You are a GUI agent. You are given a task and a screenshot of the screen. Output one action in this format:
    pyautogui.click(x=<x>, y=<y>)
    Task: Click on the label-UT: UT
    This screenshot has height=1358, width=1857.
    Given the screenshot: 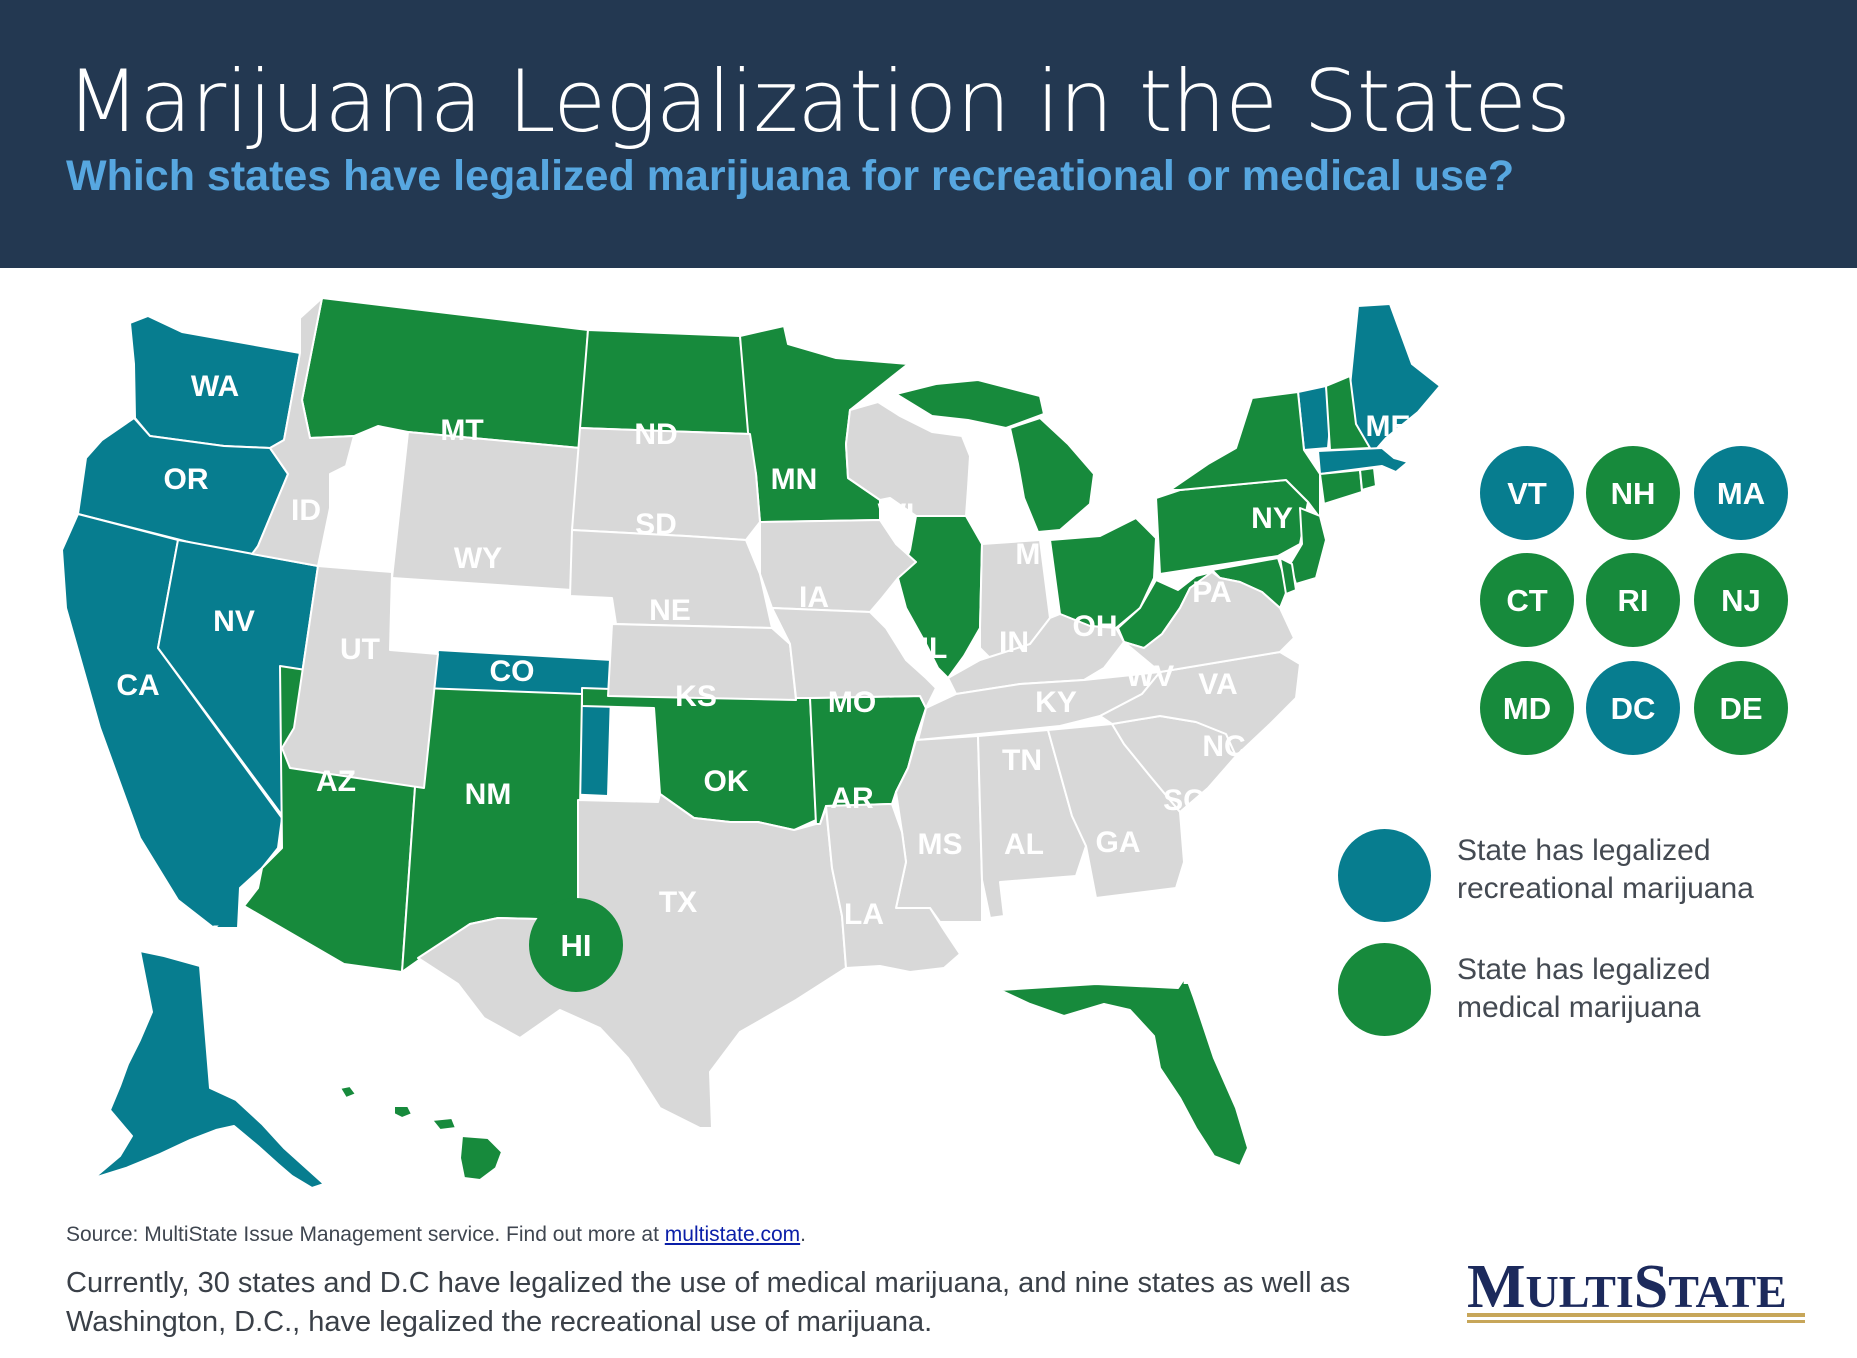 What is the action you would take?
    pyautogui.click(x=360, y=649)
    